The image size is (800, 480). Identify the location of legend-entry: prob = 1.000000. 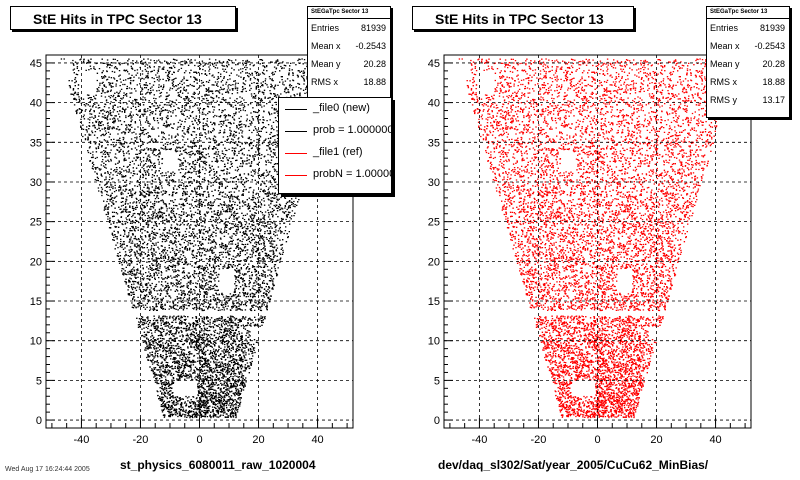
(335, 131).